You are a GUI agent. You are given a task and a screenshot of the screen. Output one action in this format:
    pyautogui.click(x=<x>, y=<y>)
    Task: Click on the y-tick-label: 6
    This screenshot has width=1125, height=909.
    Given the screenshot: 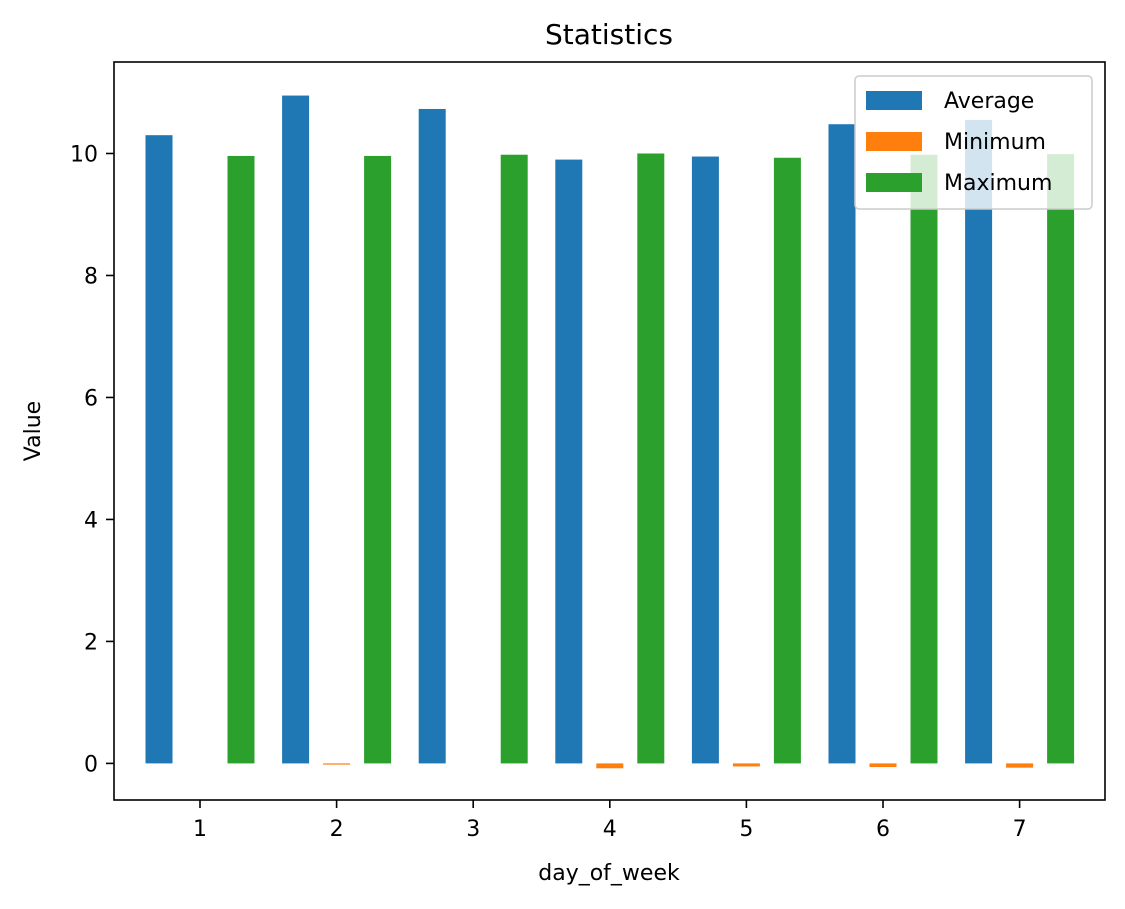 What is the action you would take?
    pyautogui.click(x=91, y=398)
    